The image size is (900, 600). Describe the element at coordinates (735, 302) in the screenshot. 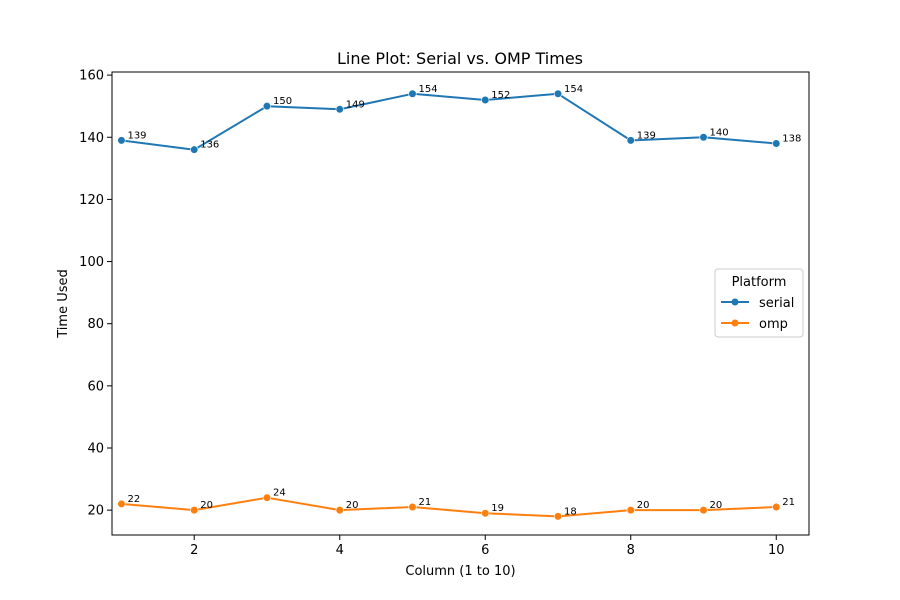

I see `legend-marker-serial` at that location.